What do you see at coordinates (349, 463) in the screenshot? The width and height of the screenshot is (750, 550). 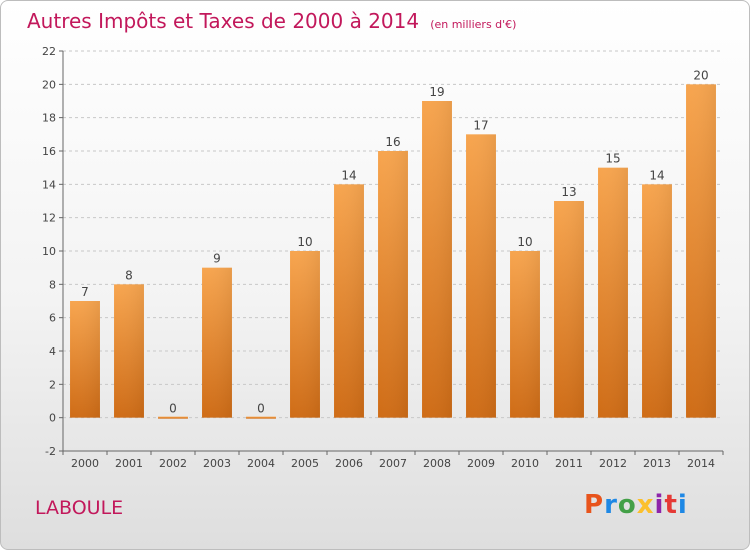 I see `x-tick-label-2006: 2006` at bounding box center [349, 463].